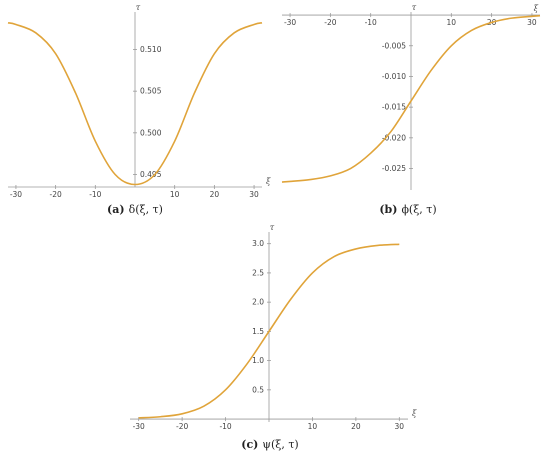 This screenshot has width=550, height=457. I want to click on caption-b: (b) ϕ(ξ, τ), so click(407, 209).